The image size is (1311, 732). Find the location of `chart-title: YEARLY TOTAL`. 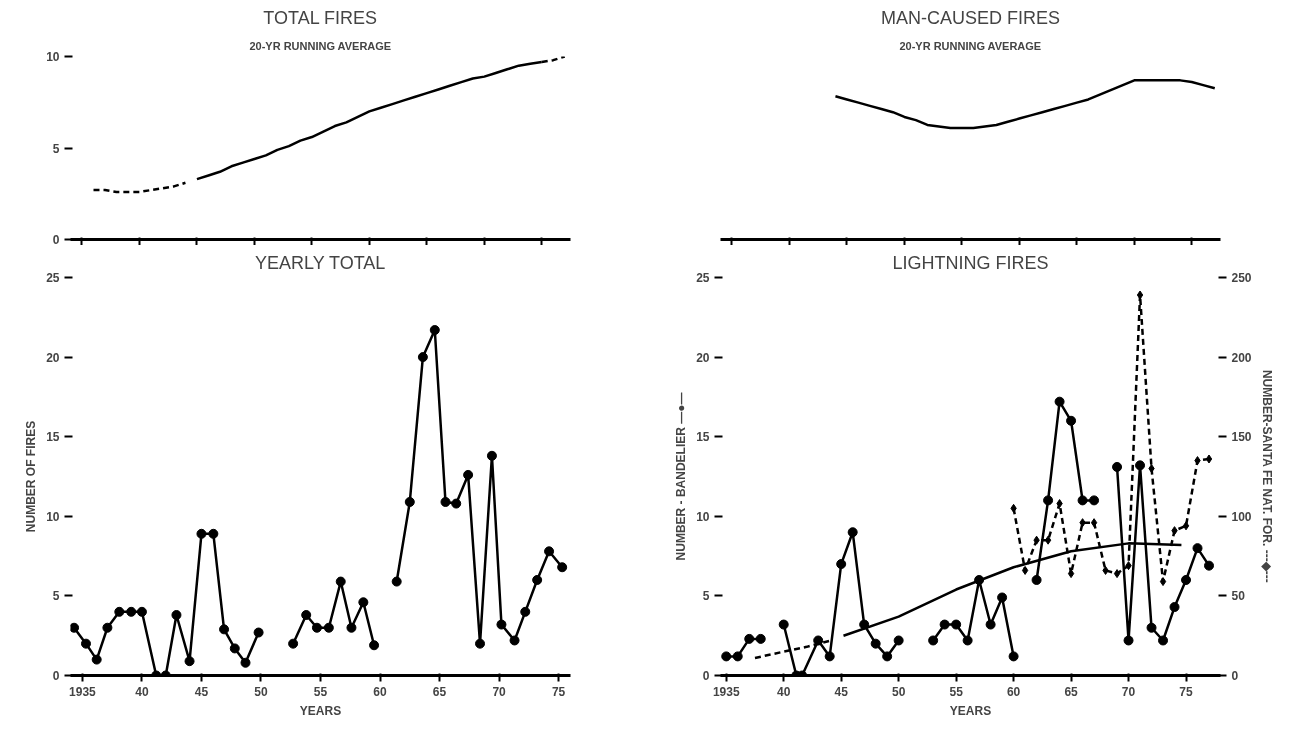

chart-title: YEARLY TOTAL is located at coordinates (320, 262).